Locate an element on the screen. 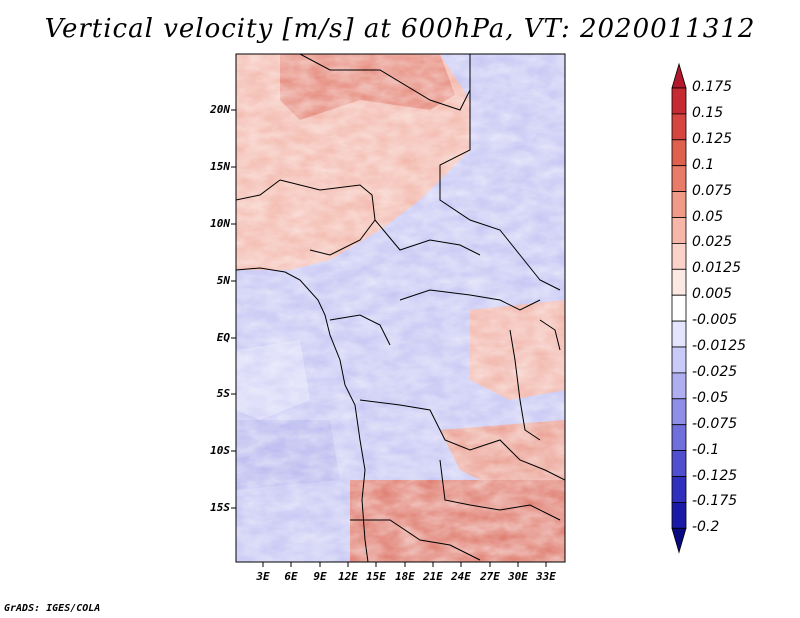 The height and width of the screenshot is (618, 800). colorbar-label: 0.0125 is located at coordinates (716, 268).